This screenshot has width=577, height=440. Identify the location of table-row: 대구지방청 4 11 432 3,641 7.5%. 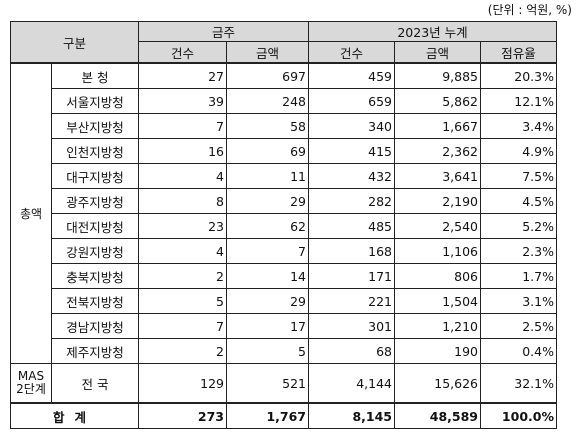
(284, 176).